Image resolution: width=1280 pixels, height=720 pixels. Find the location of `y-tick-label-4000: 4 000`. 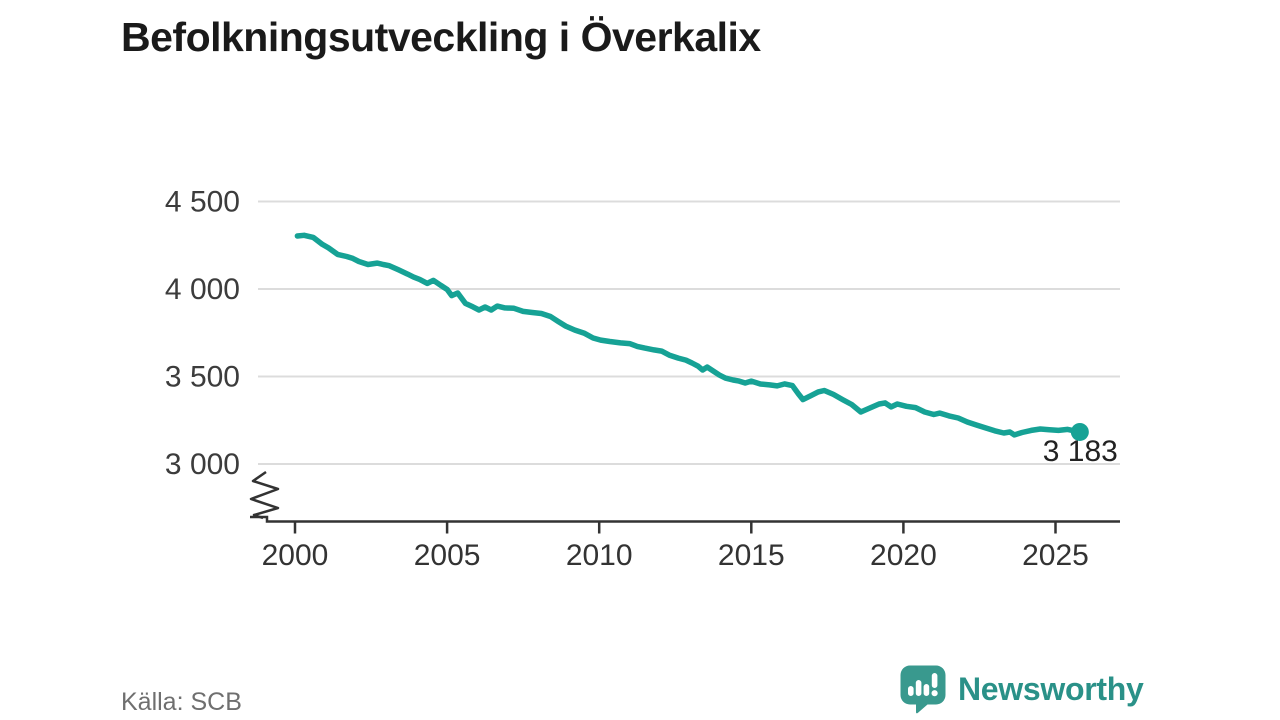

y-tick-label-4000: 4 000 is located at coordinates (202, 289).